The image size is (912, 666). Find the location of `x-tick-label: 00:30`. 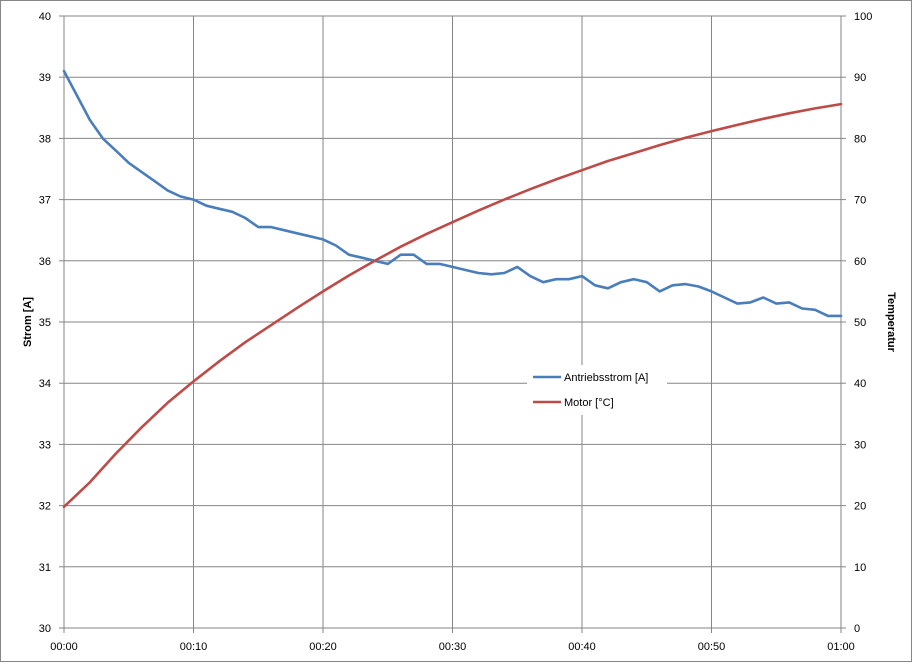

x-tick-label: 00:30 is located at coordinates (453, 647).